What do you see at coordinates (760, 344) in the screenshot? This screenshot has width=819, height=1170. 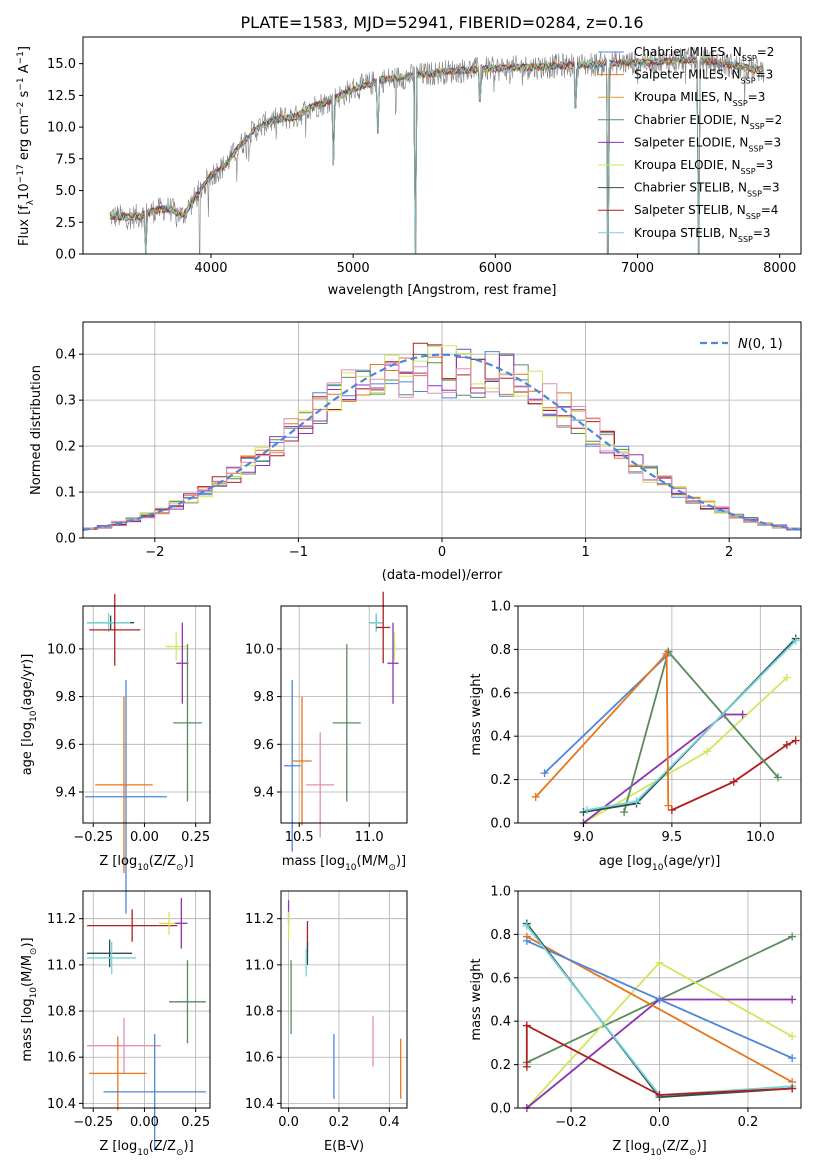 I see `legend-gaussian-label: N(0, 1)` at bounding box center [760, 344].